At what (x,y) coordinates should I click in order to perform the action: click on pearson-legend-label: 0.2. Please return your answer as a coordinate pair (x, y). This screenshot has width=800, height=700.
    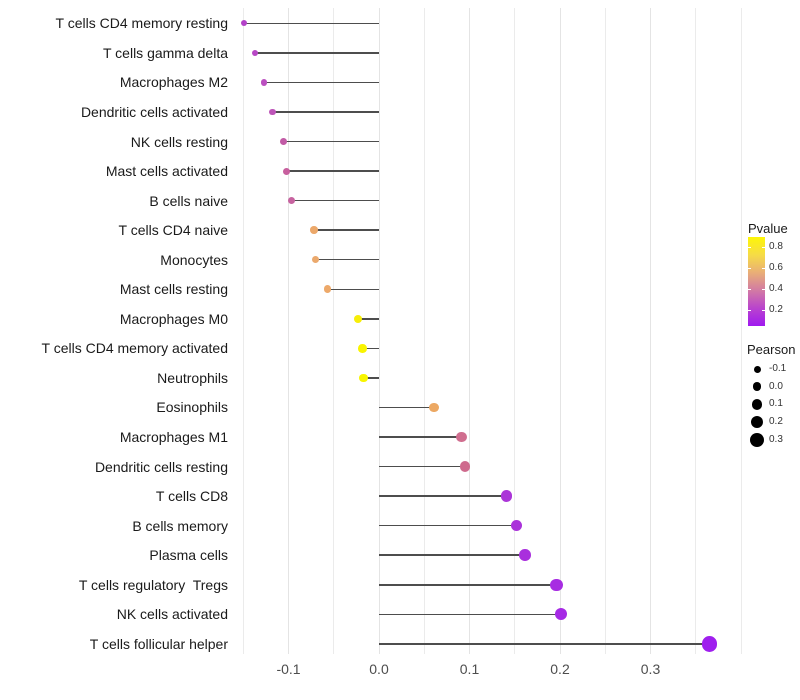
    Looking at the image, I should click on (776, 422).